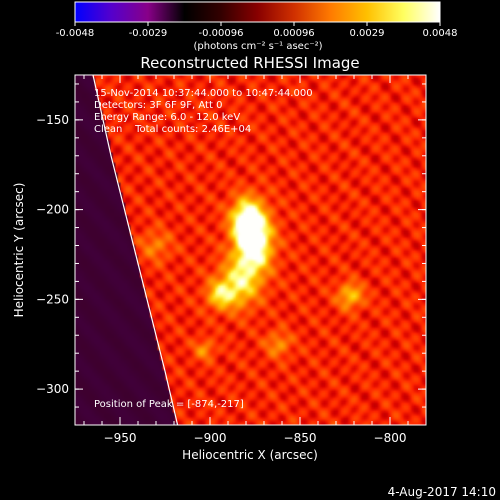 The height and width of the screenshot is (500, 500). I want to click on y-tick-label: −250, so click(52, 299).